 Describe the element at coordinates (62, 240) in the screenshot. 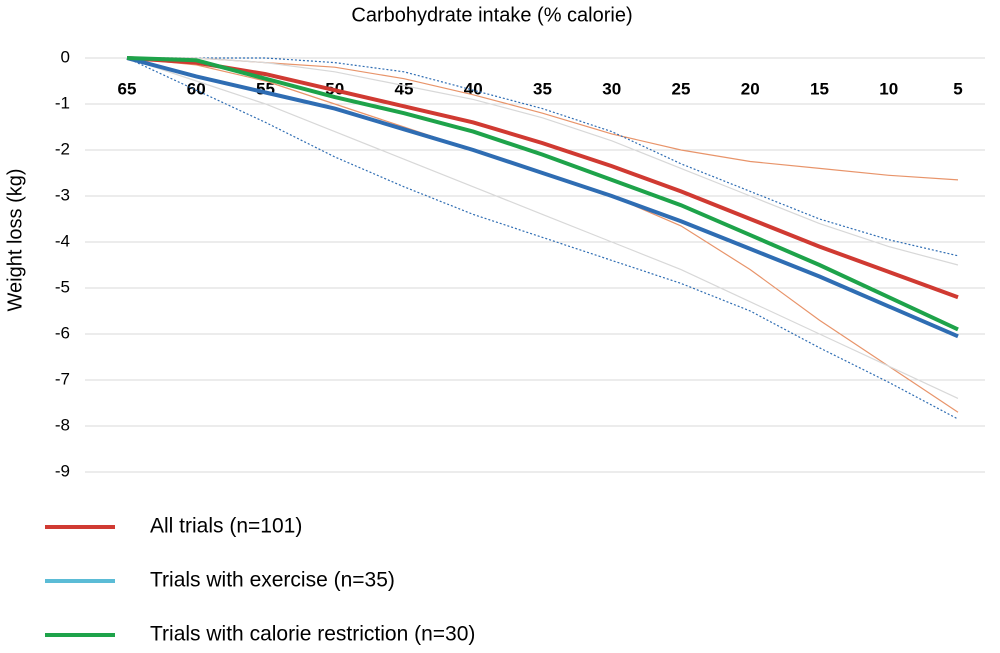

I see `y-tick-label: -4` at that location.